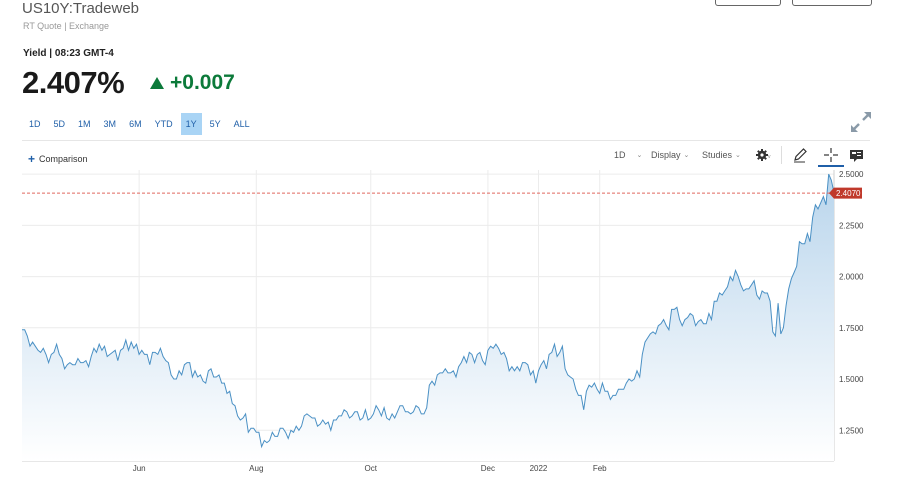  What do you see at coordinates (241, 124) in the screenshot?
I see `range-all: ALL` at bounding box center [241, 124].